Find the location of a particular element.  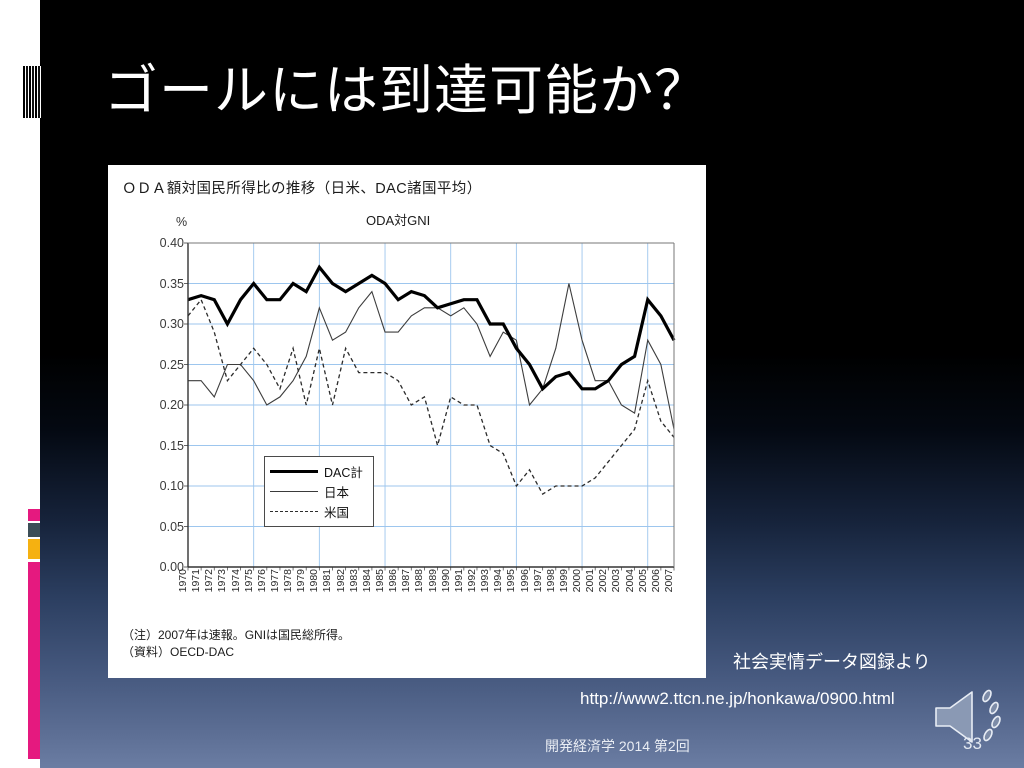

x-axis-tick-1970: 1970 is located at coordinates (183, 581).